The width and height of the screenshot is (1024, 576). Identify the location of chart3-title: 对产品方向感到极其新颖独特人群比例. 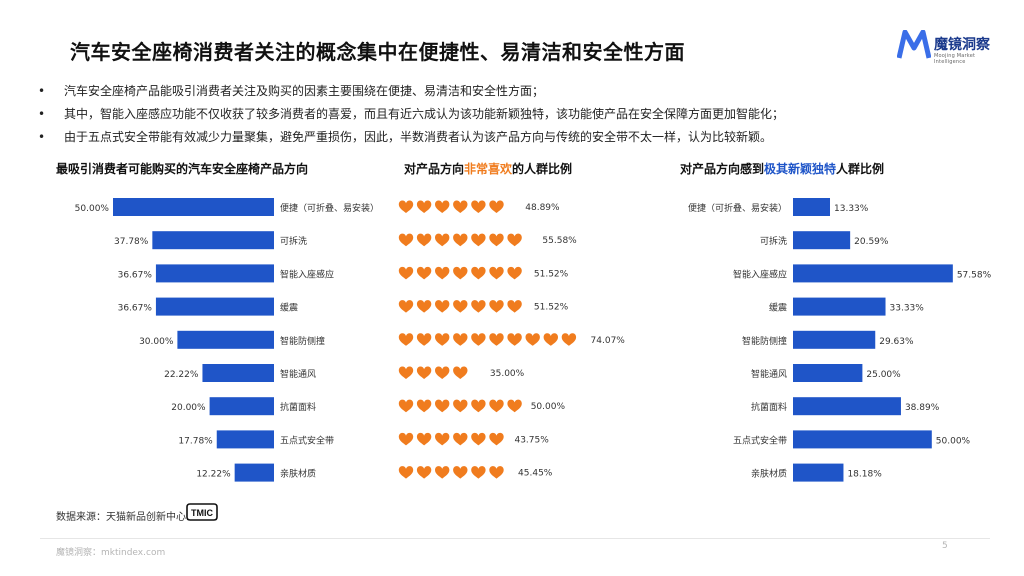
(782, 168).